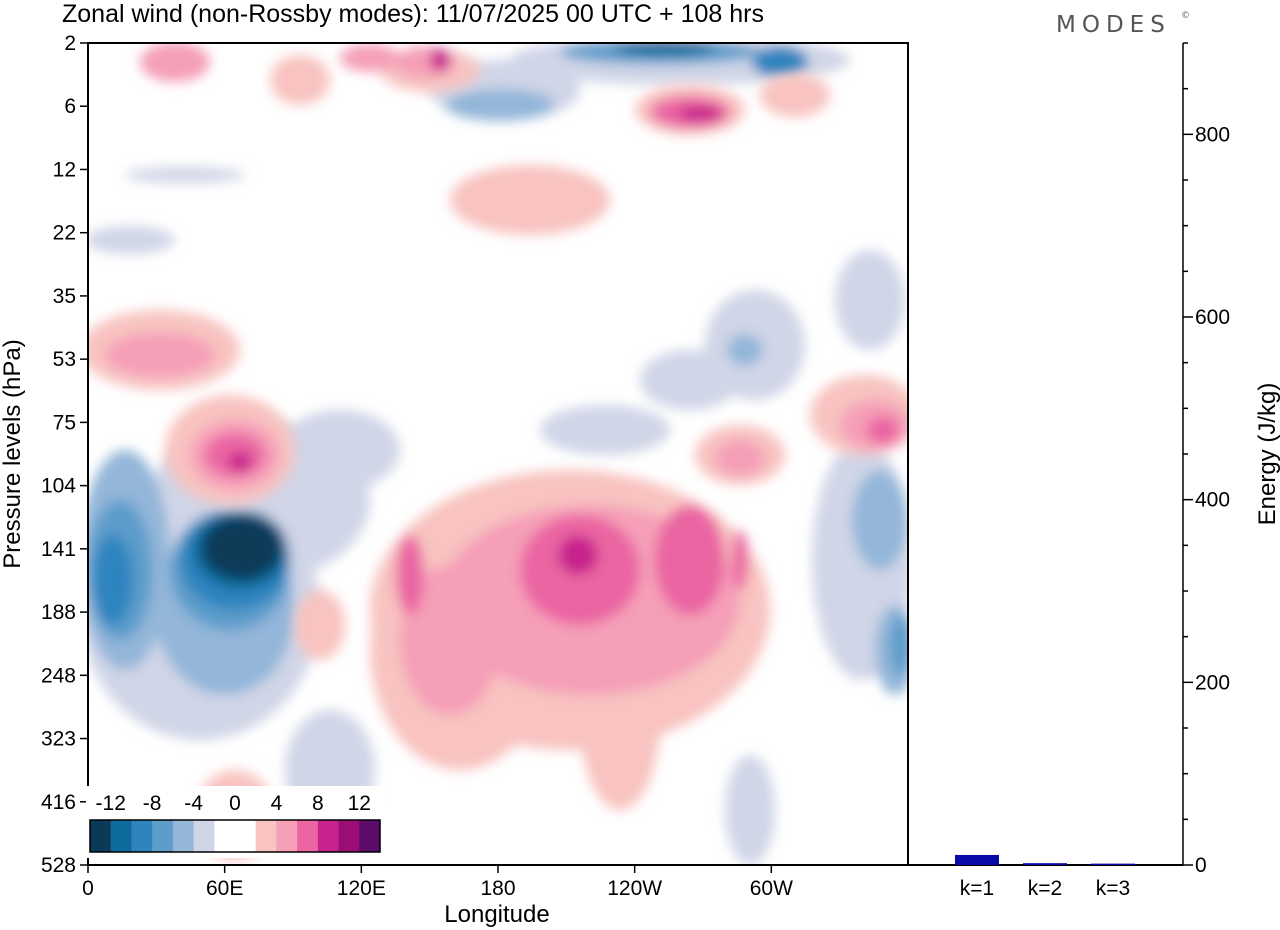  Describe the element at coordinates (977, 888) in the screenshot. I see `energy-category-label: k=1` at that location.